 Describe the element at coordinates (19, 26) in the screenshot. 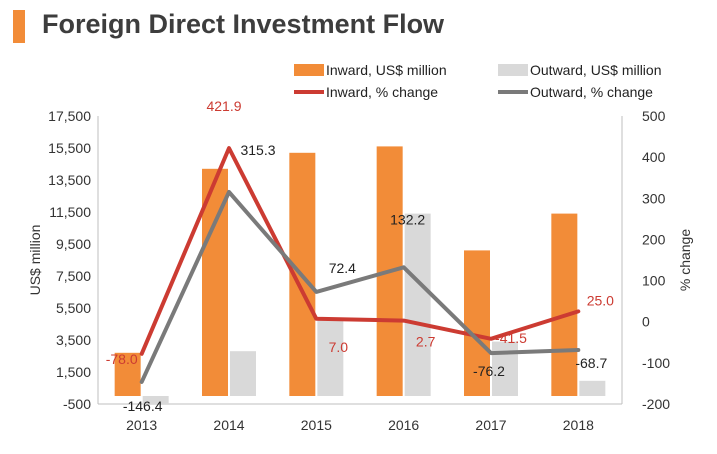

I see `title-accent-bar` at that location.